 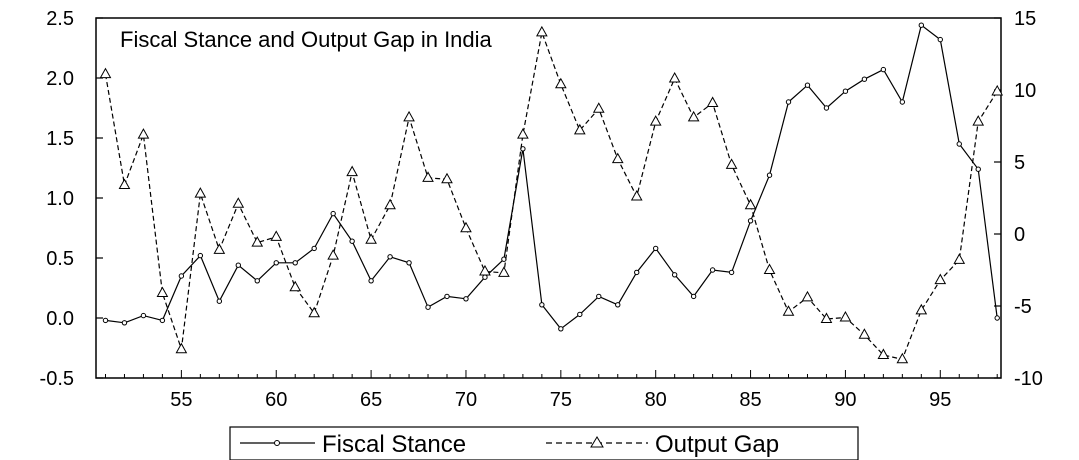 What do you see at coordinates (845, 400) in the screenshot?
I see `x-tick-label: 90` at bounding box center [845, 400].